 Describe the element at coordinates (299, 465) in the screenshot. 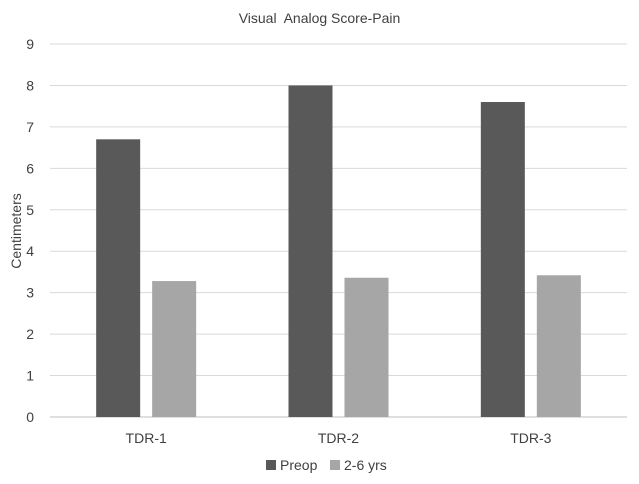

I see `legend-label: Preop` at that location.